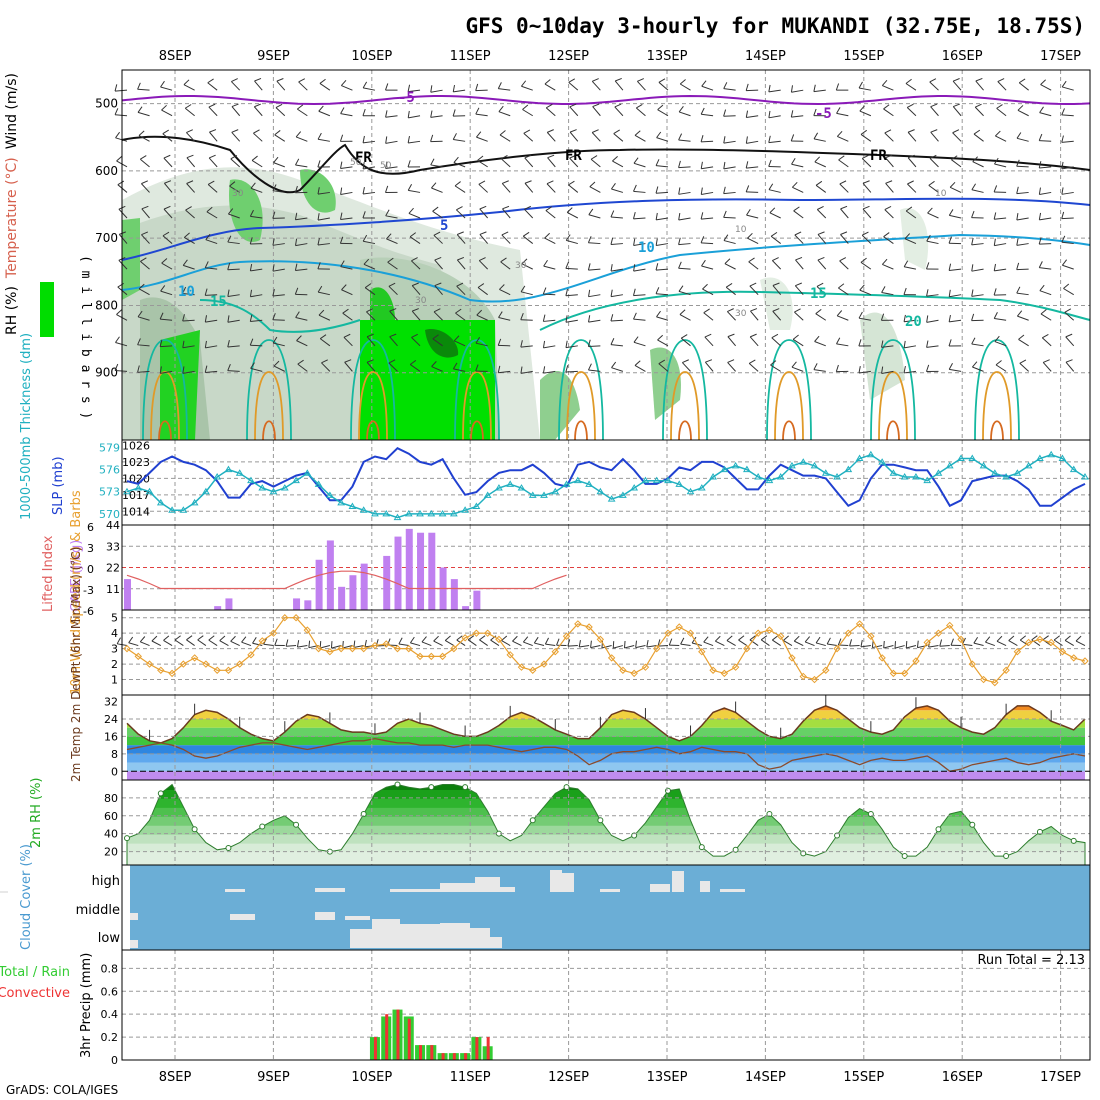 The height and width of the screenshot is (1100, 1100). What do you see at coordinates (913, 322) in the screenshot?
I see `isotherm-label: 20` at bounding box center [913, 322].